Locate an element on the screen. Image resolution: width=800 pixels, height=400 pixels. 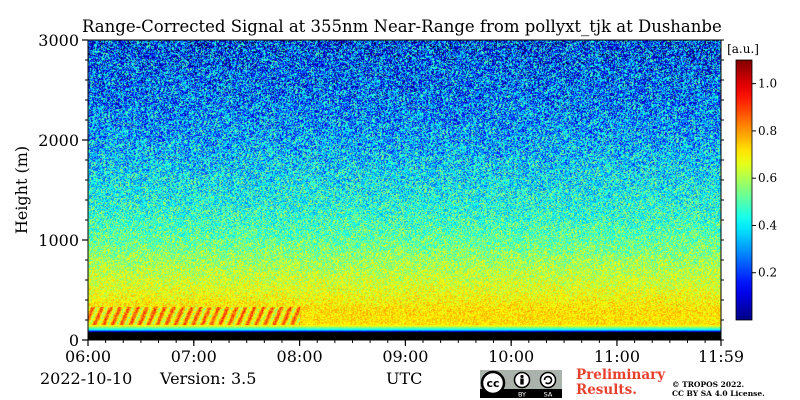
cc-by-sa-icon: cc BY SA is located at coordinates (521, 384).